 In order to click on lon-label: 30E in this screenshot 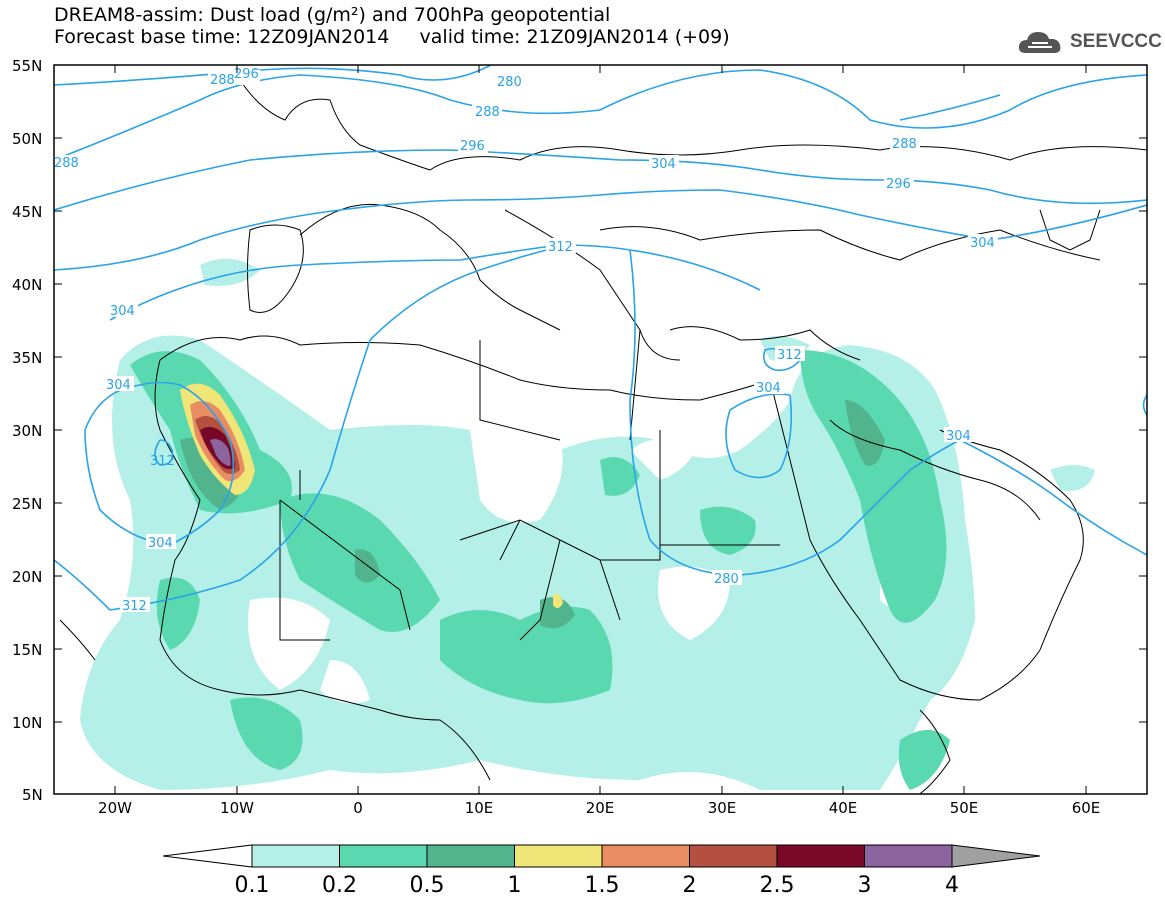, I will do `click(722, 808)`.